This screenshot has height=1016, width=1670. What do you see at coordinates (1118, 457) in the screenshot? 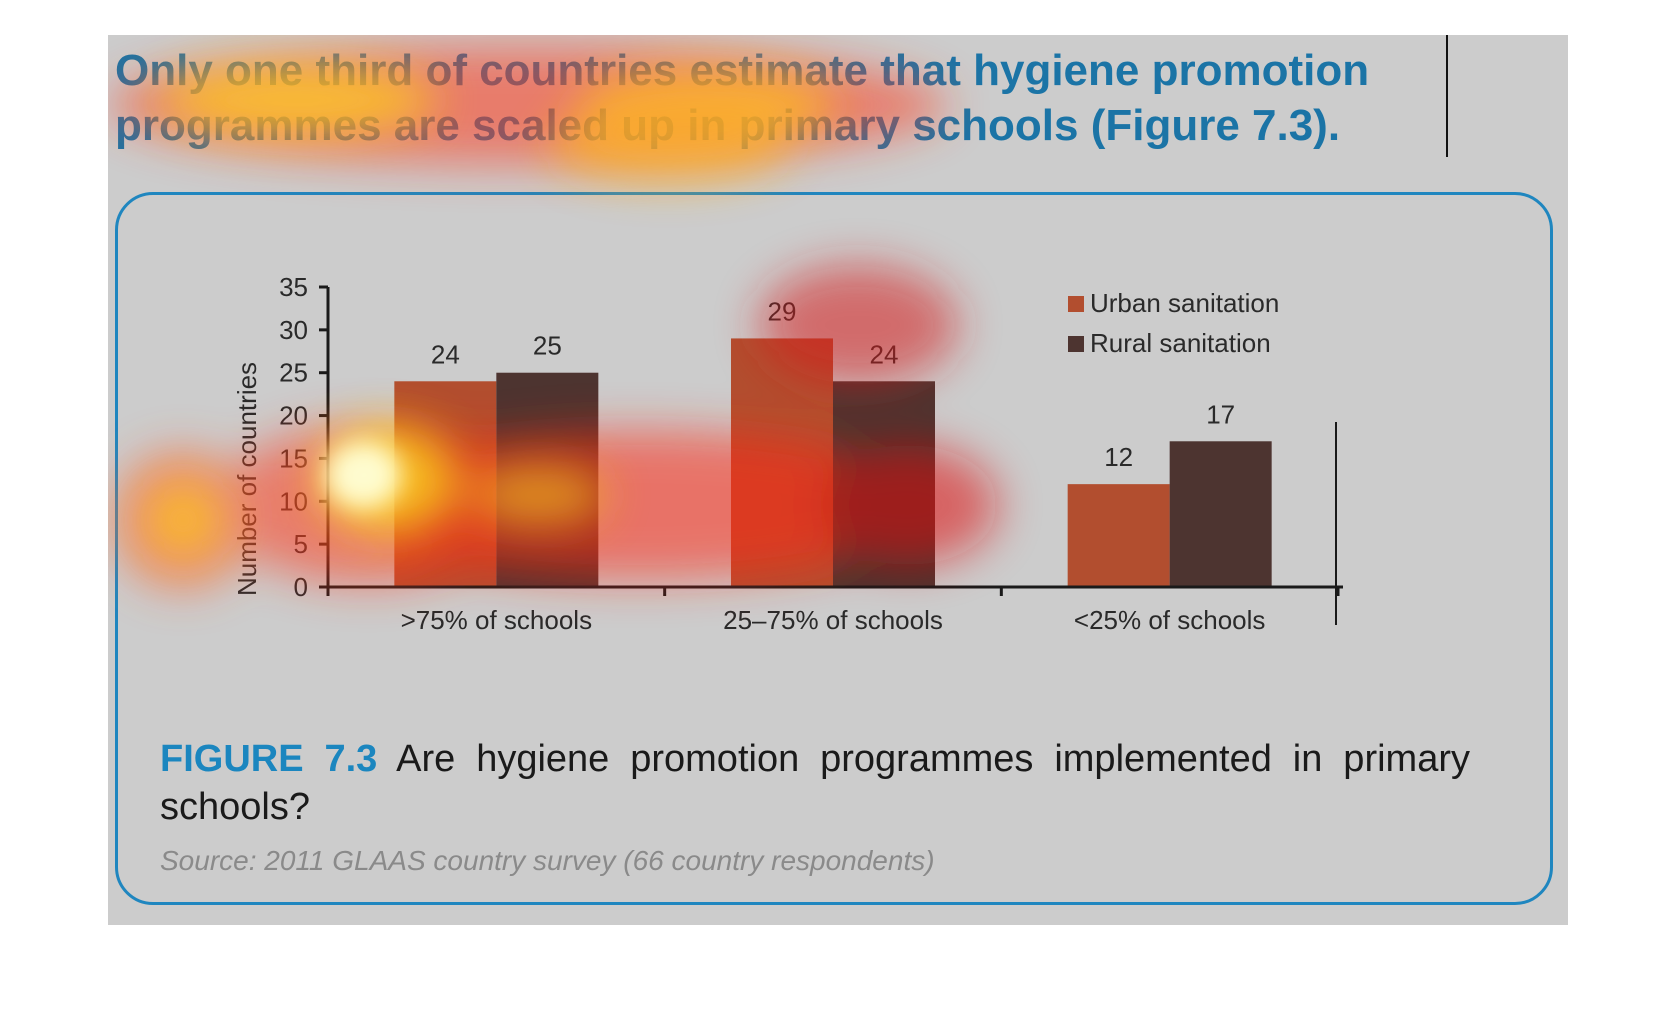
I see `data-label: 12` at bounding box center [1118, 457].